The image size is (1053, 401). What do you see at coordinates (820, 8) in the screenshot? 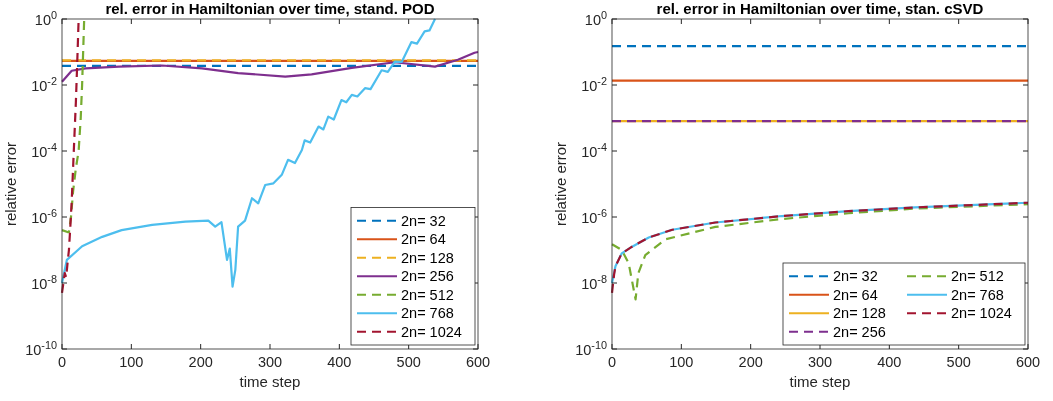
I see `chart-title: rel. error in Hamiltonian over time, stan. cSVD` at bounding box center [820, 8].